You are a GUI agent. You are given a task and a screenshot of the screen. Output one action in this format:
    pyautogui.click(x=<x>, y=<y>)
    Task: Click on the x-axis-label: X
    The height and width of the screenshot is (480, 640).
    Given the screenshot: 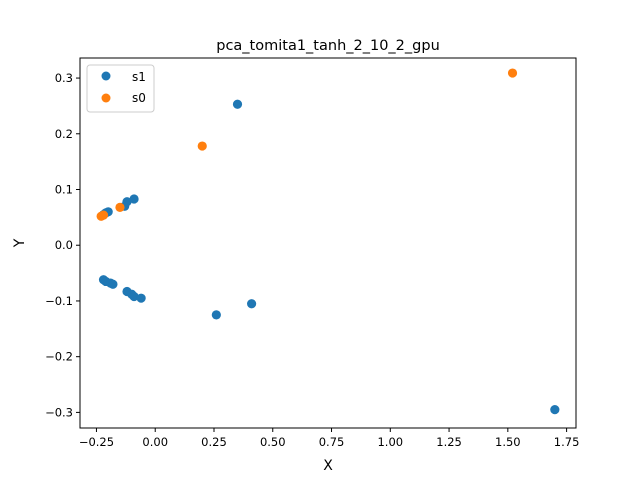 What is the action you would take?
    pyautogui.click(x=328, y=466)
    